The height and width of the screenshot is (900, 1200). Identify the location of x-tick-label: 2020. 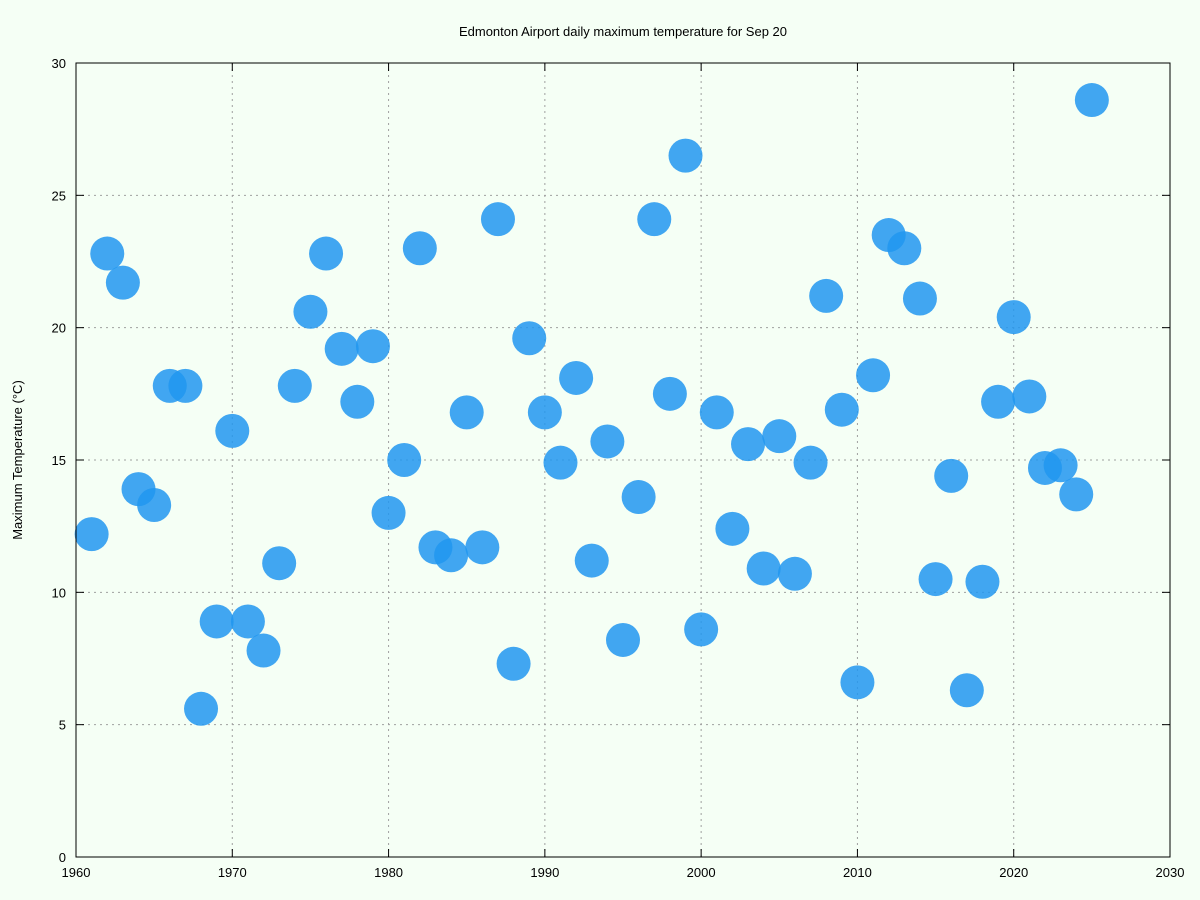
(1013, 872).